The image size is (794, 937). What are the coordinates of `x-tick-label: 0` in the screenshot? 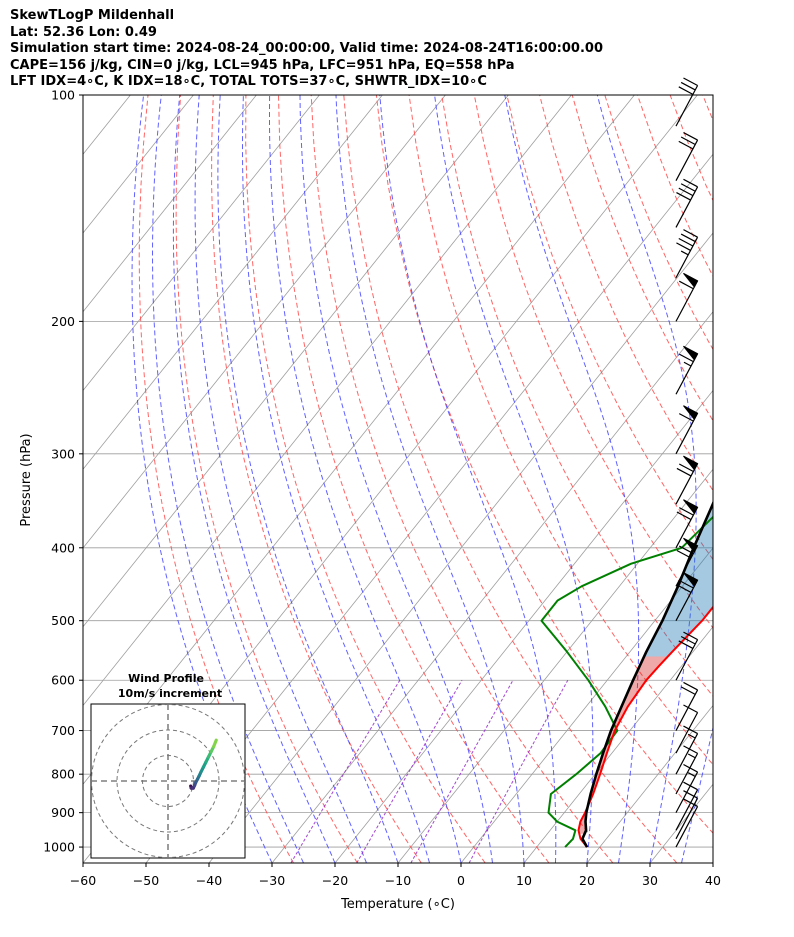 It's located at (461, 880).